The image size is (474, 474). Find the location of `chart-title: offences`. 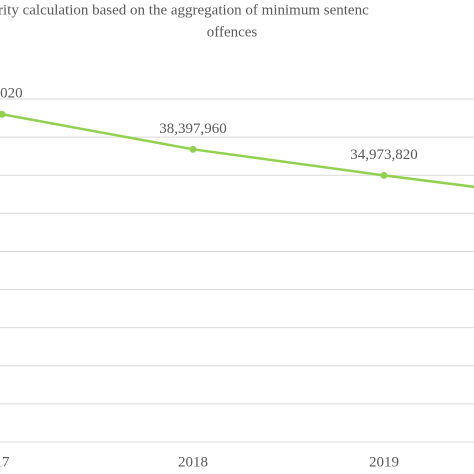

chart-title: offences is located at coordinates (232, 32).